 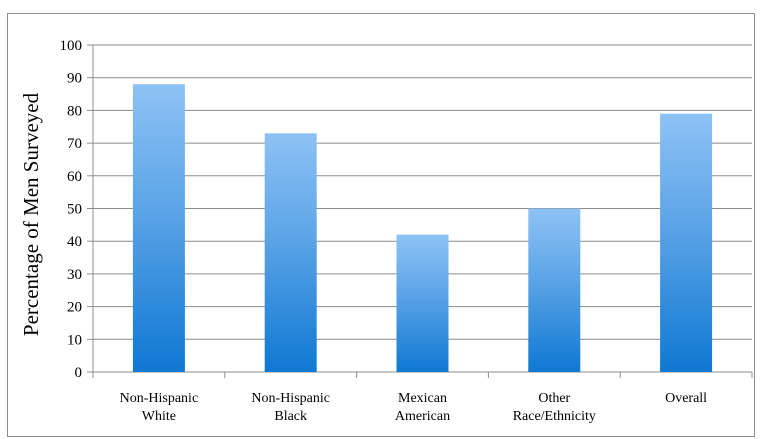 What do you see at coordinates (71, 46) in the screenshot?
I see `y-tick-label: 100` at bounding box center [71, 46].